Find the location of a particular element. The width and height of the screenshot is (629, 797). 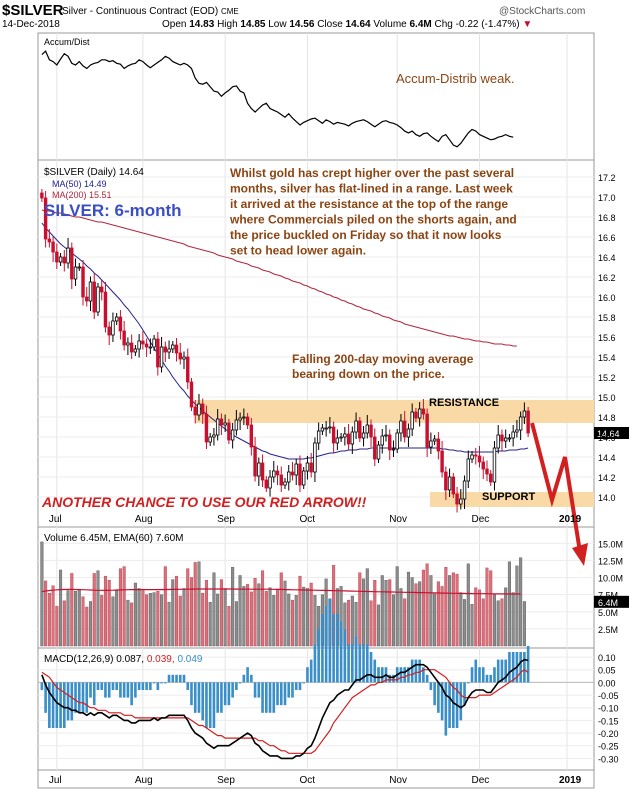

signal-value: 0.039, is located at coordinates (162, 659).